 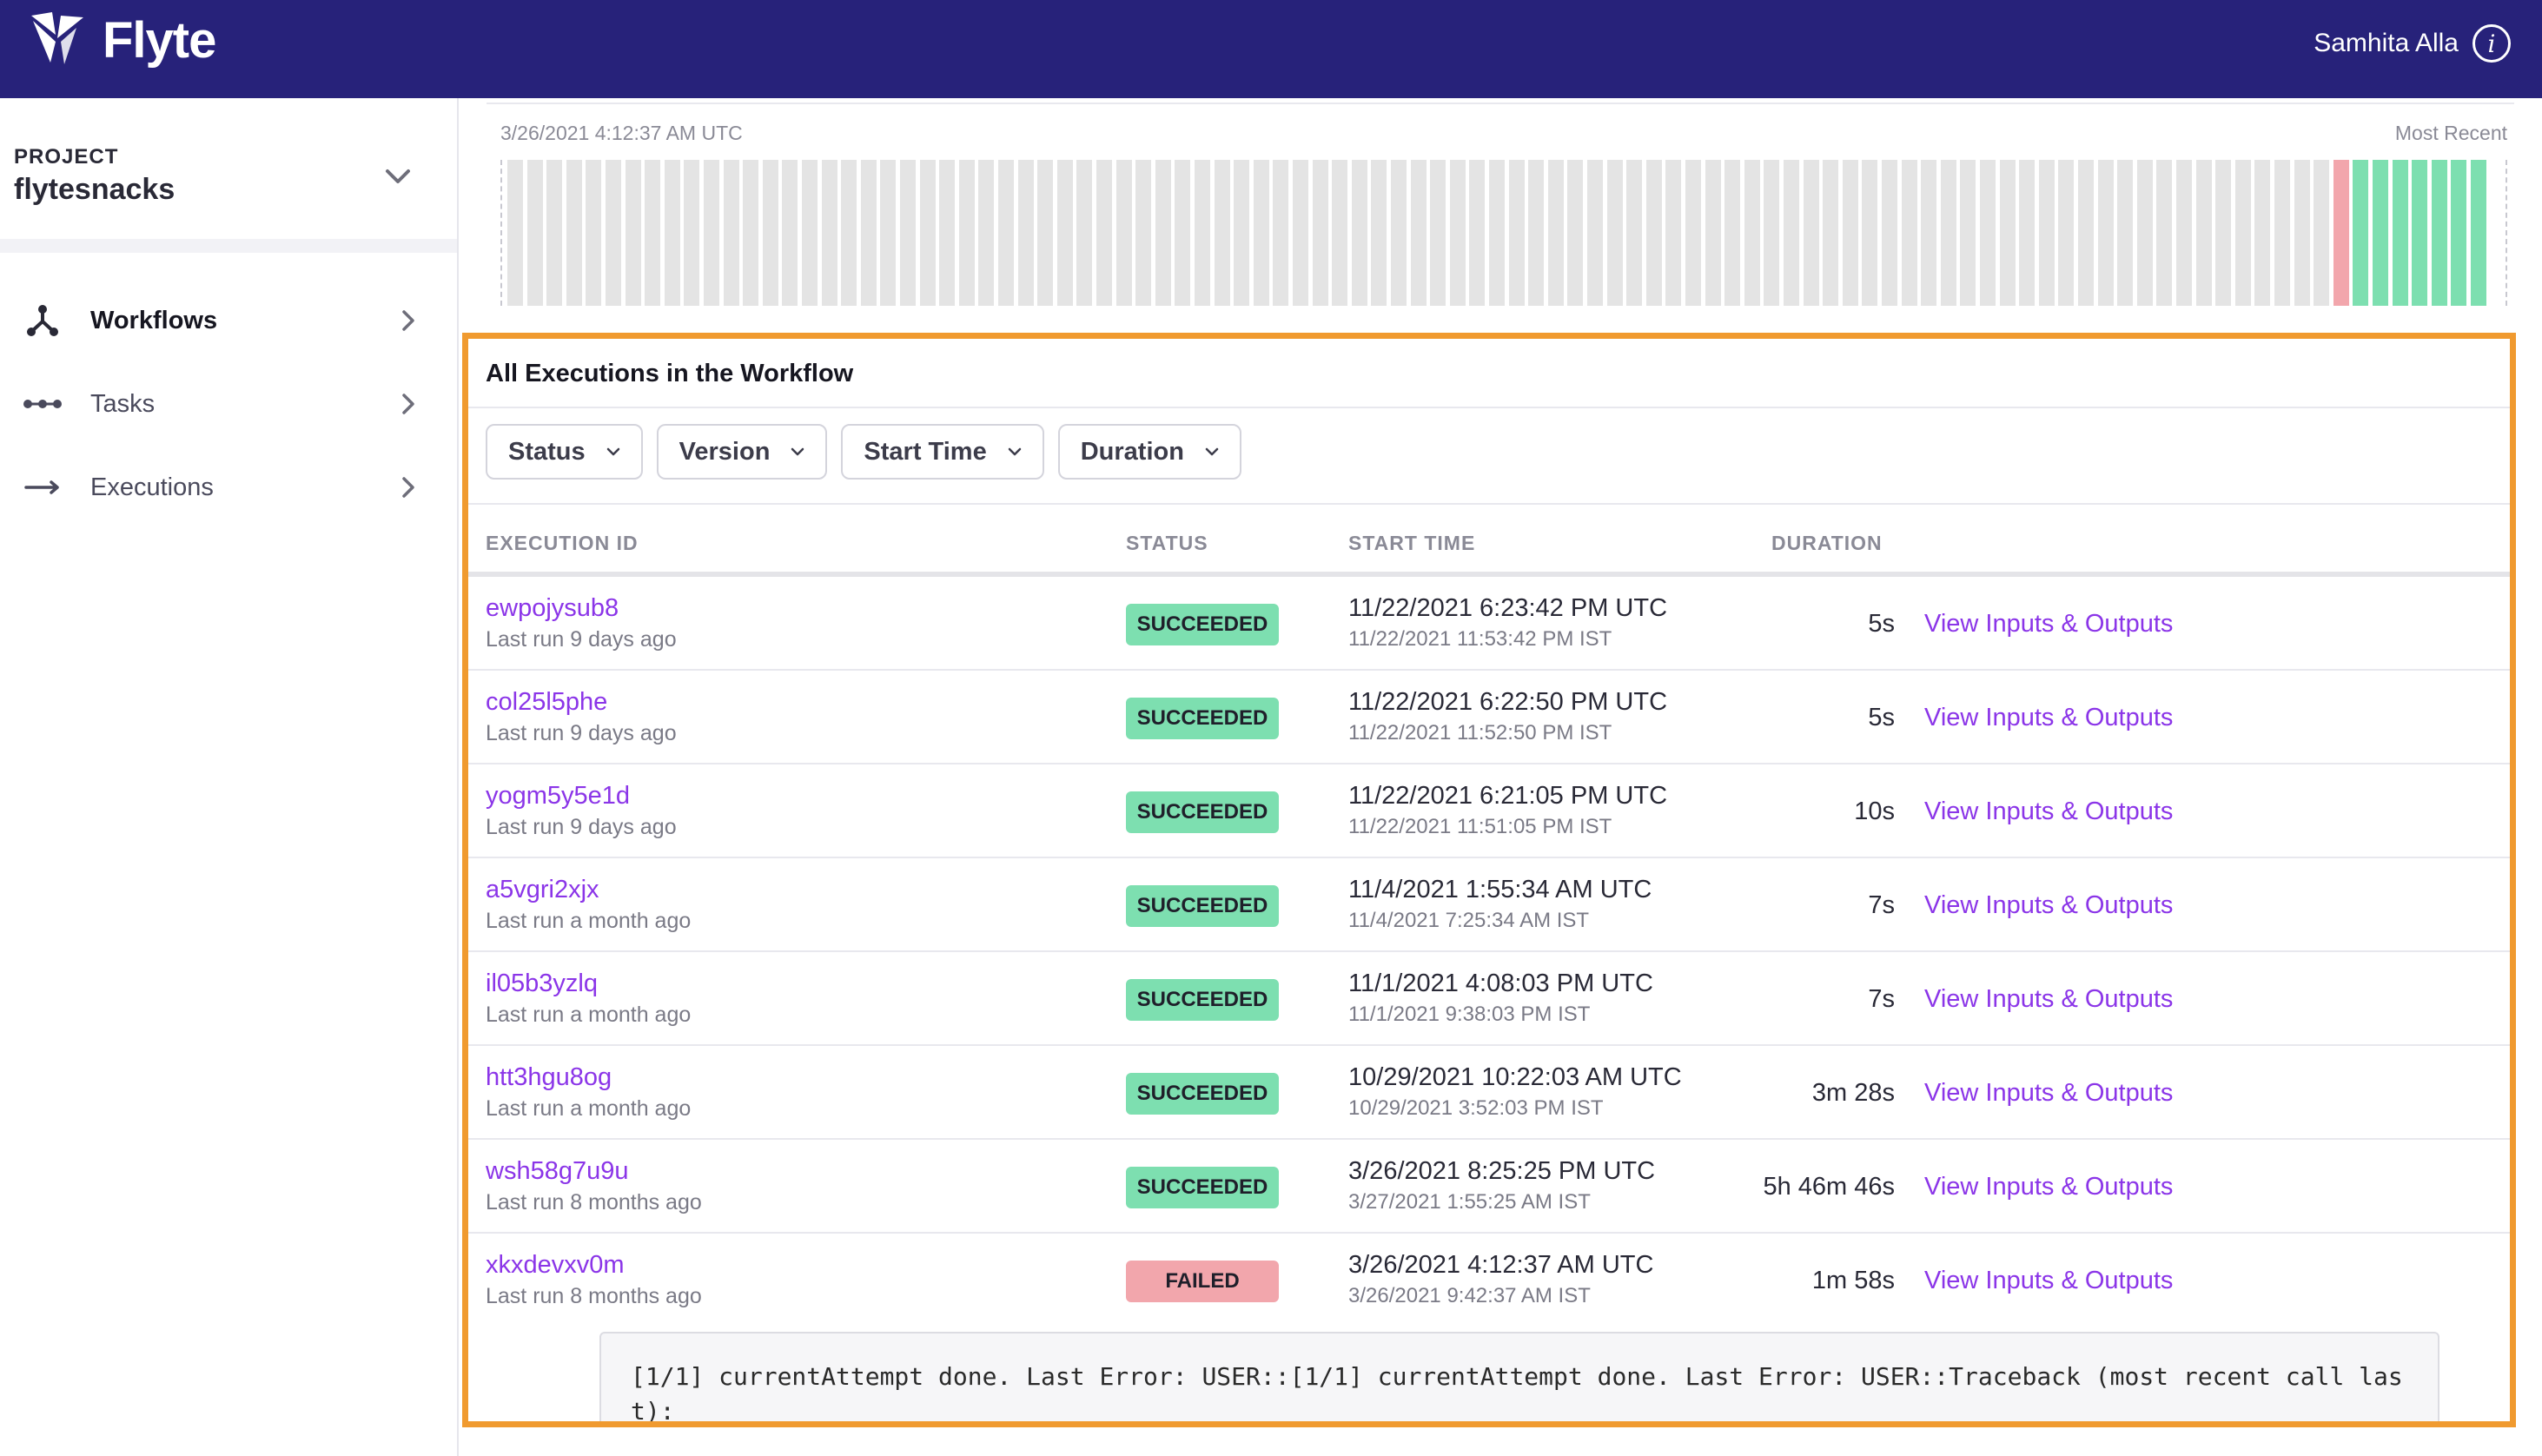 I want to click on execution-id-link: col25l5phe, so click(x=547, y=702).